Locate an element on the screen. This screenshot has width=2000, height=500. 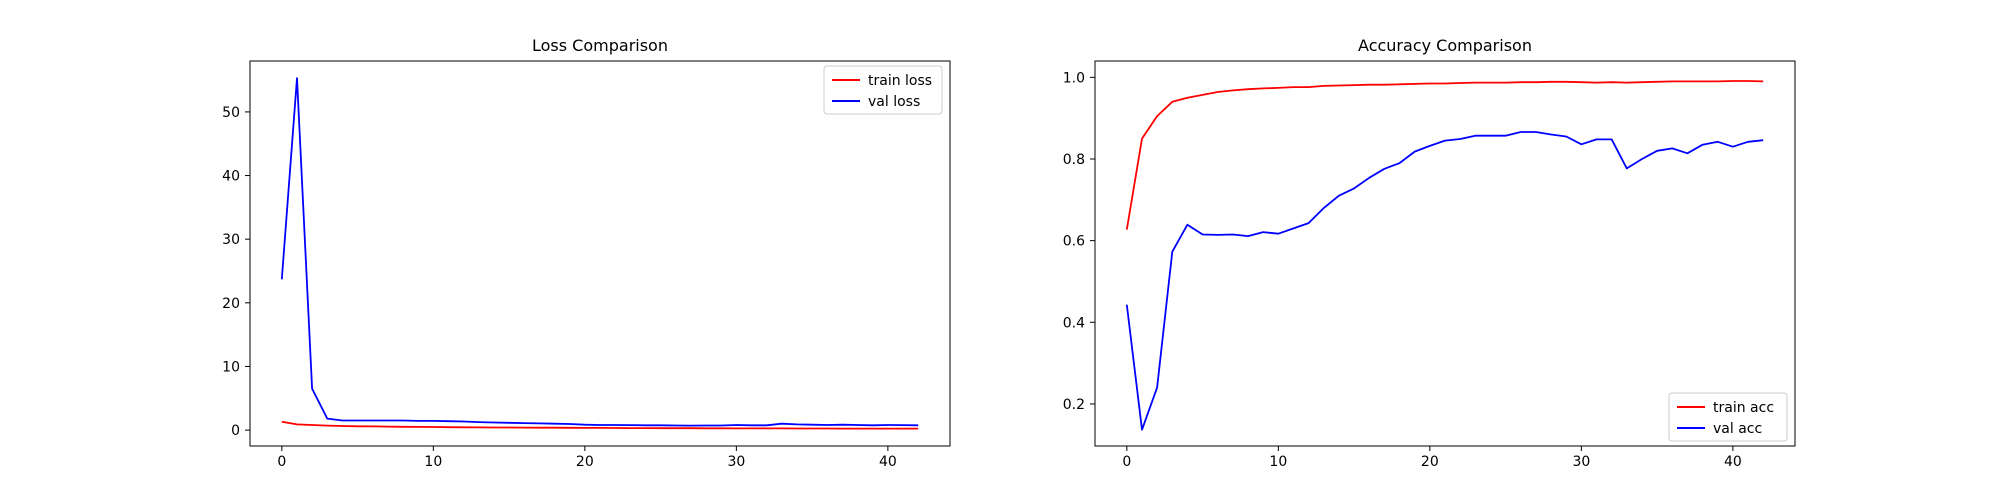
chart-title: Accuracy Comparison is located at coordinates (1445, 45).